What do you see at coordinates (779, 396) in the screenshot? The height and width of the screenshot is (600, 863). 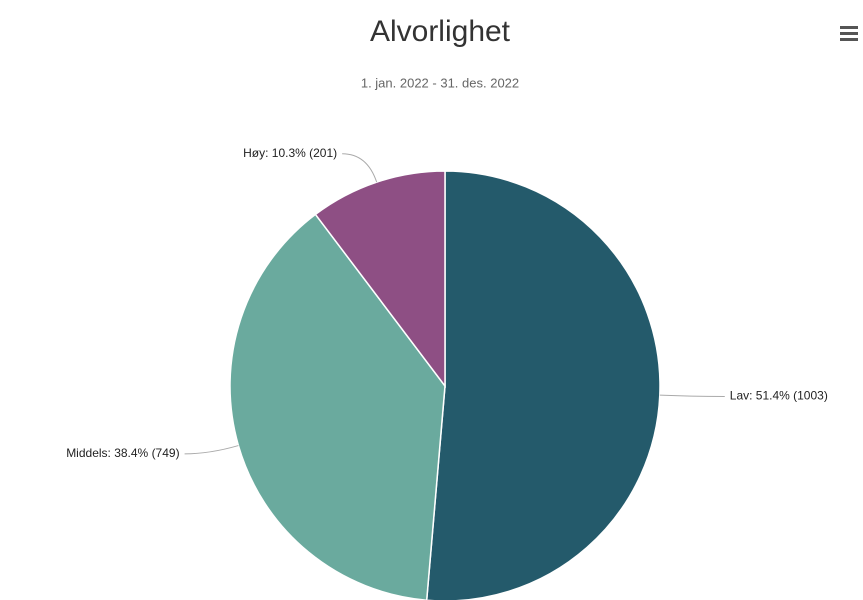 I see `data-label: Lav: 51.4% (1003)` at bounding box center [779, 396].